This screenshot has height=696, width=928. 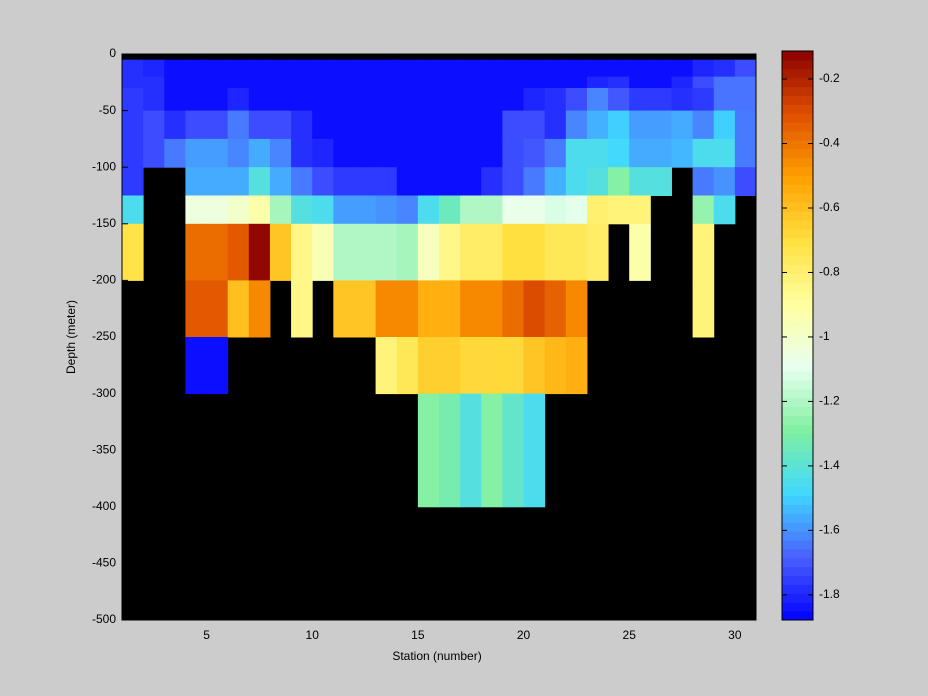 What do you see at coordinates (630, 635) in the screenshot?
I see `x-tick-label: 25` at bounding box center [630, 635].